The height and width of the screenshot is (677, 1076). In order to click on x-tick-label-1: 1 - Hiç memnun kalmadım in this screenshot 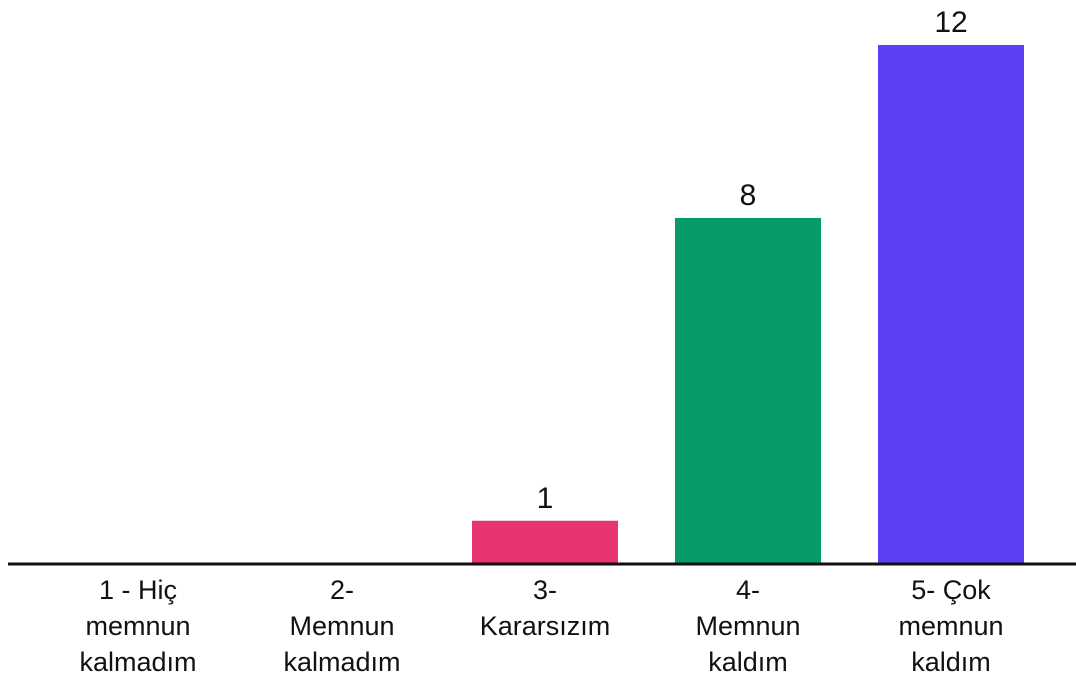, I will do `click(137, 626)`.